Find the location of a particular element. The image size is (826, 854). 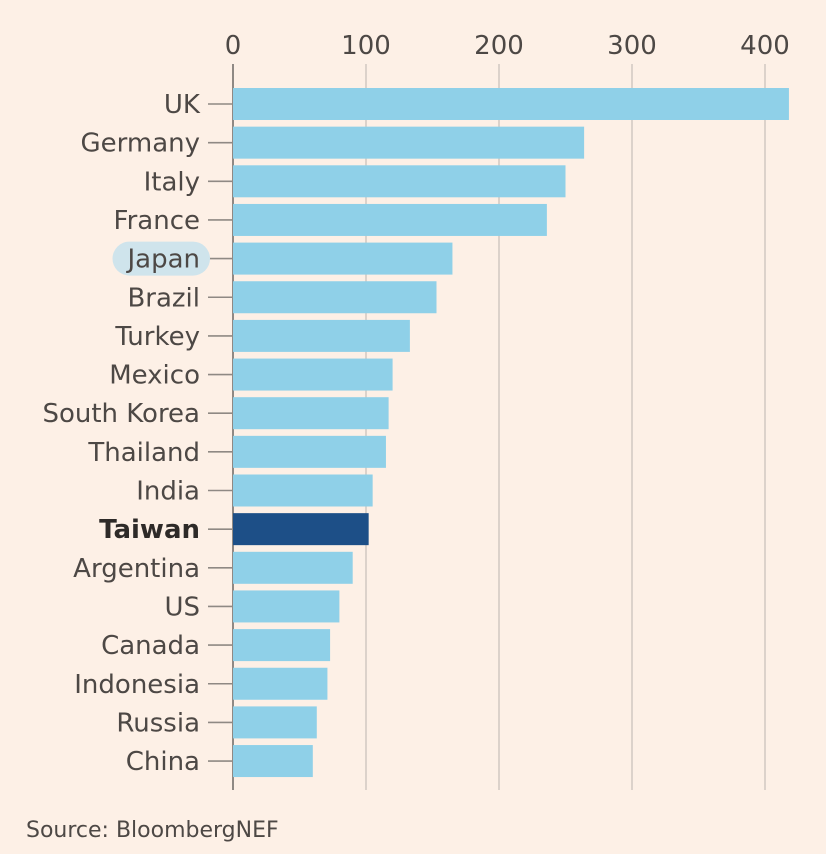

bar-argentina is located at coordinates (293, 567).